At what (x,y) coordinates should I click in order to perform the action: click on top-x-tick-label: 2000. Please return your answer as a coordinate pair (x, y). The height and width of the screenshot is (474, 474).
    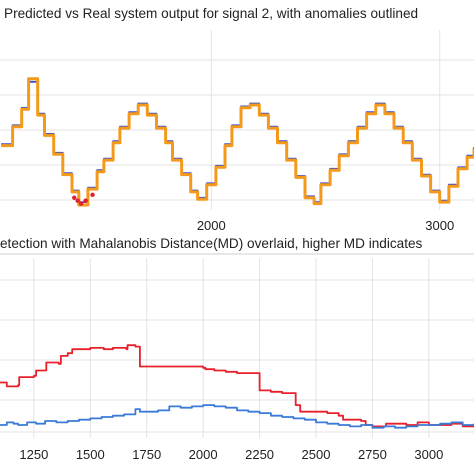
    Looking at the image, I should click on (211, 225).